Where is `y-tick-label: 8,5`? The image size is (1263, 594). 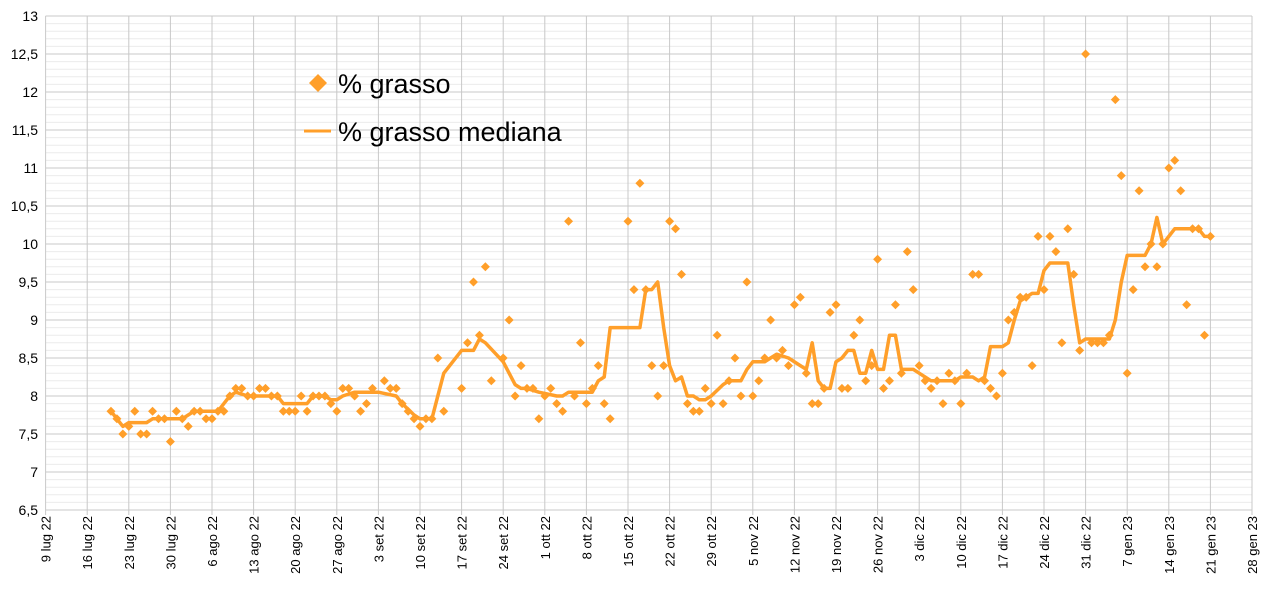
y-tick-label: 8,5 is located at coordinates (29, 358).